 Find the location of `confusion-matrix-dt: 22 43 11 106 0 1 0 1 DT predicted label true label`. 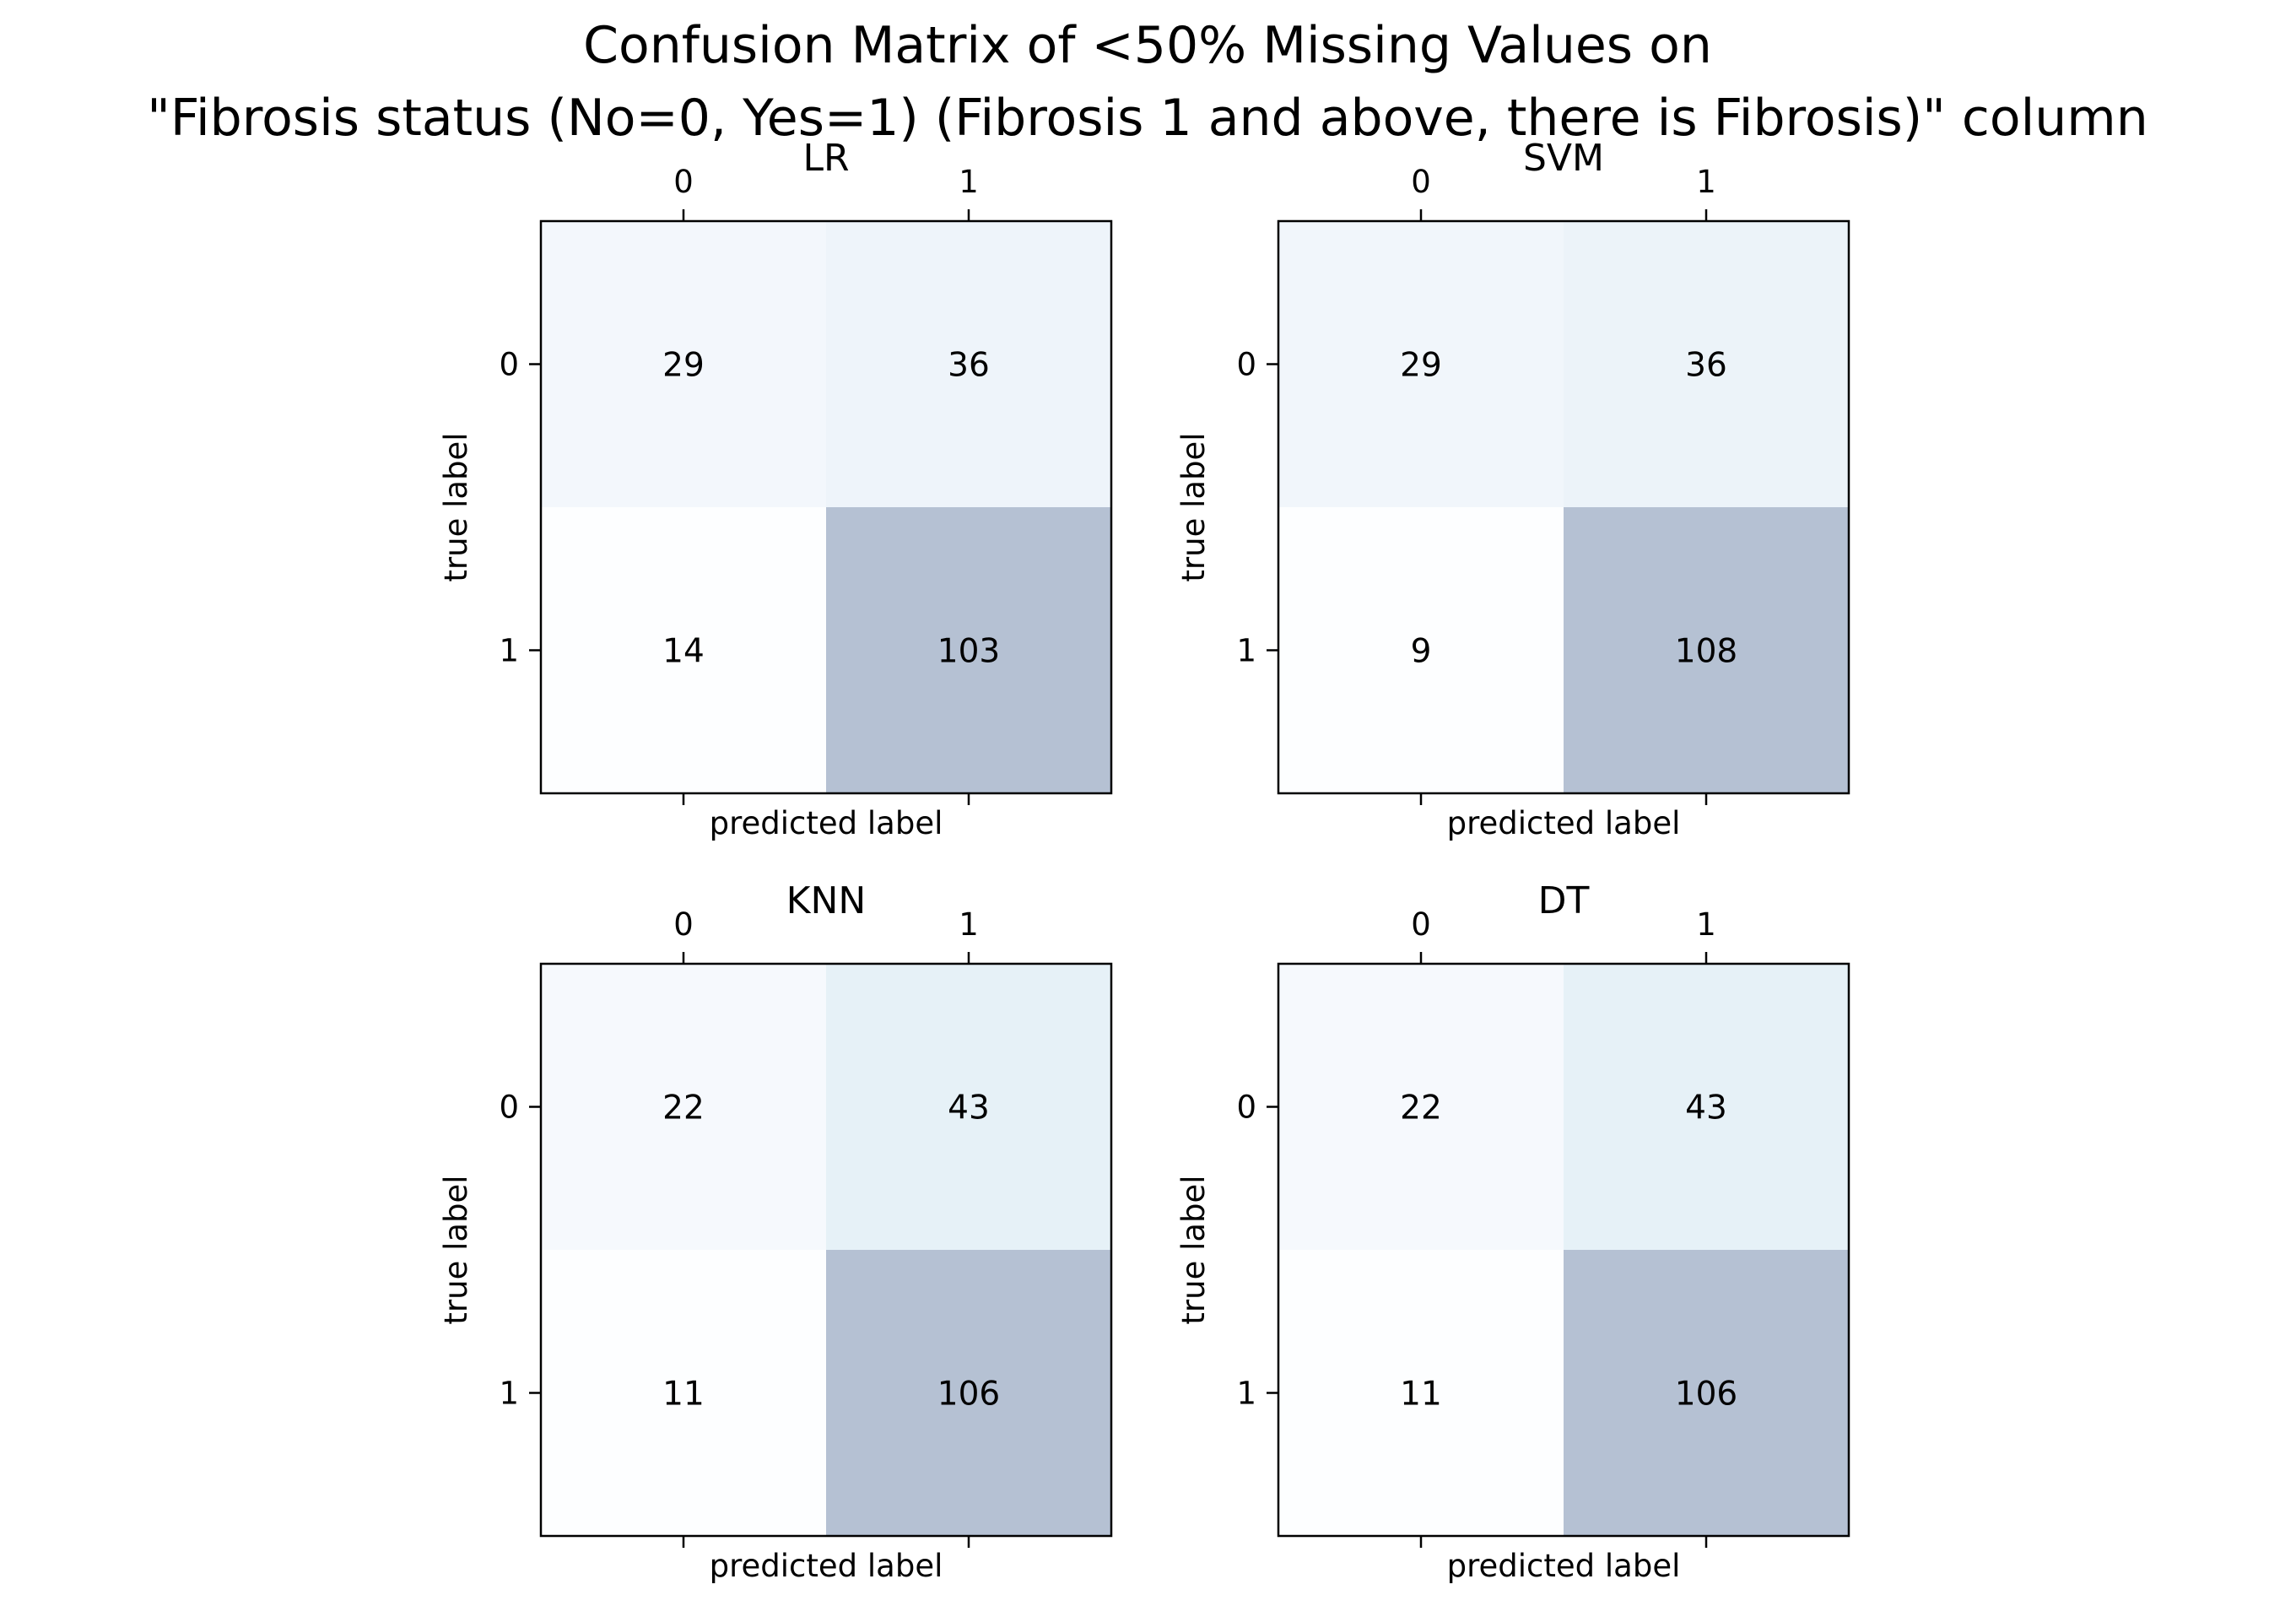

confusion-matrix-dt: 22 43 11 106 0 1 0 1 DT predicted label true label is located at coordinates (1512, 1232).